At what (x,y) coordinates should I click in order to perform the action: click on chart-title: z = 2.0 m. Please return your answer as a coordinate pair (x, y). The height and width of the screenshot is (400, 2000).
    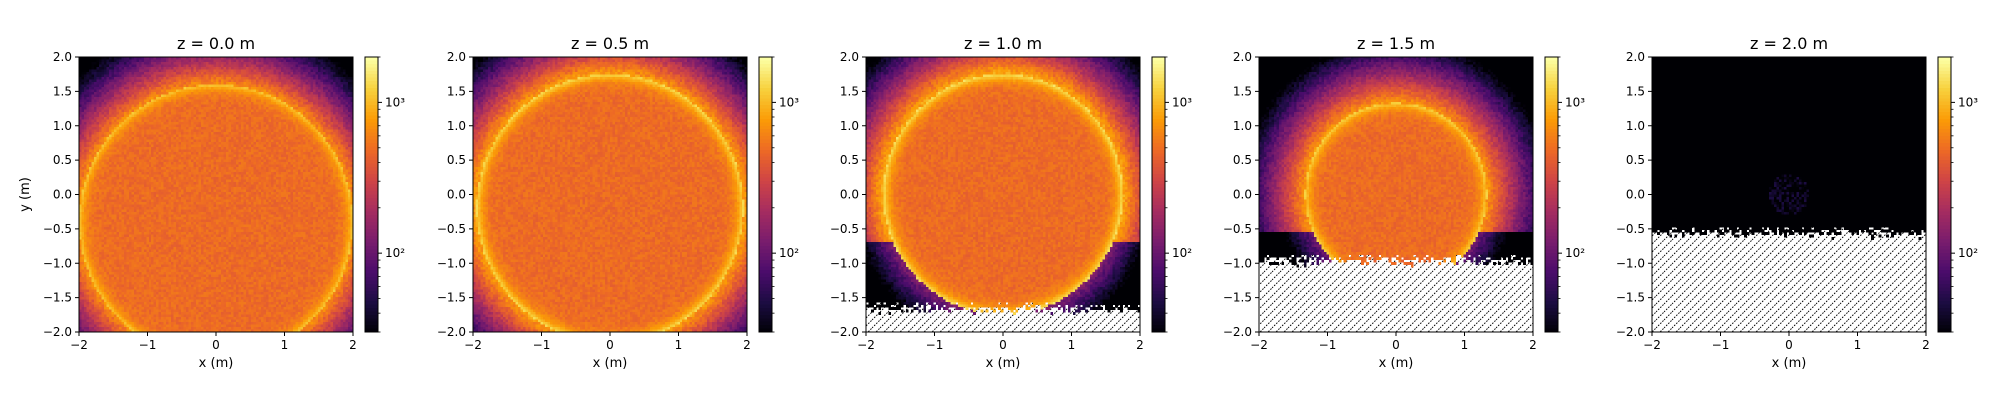
    Looking at the image, I should click on (1789, 43).